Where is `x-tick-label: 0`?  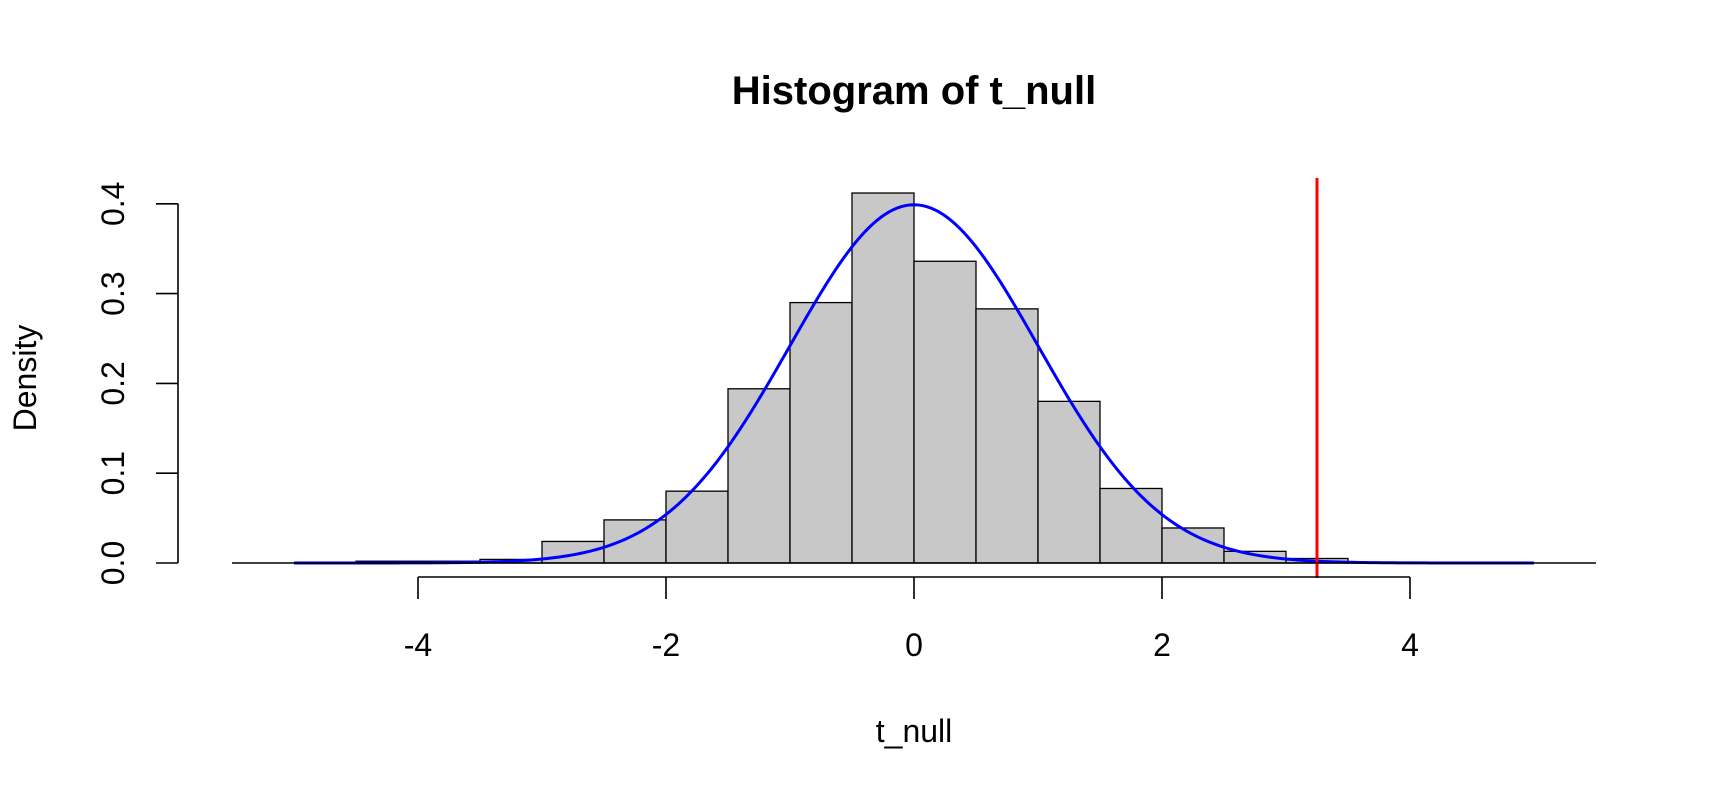 x-tick-label: 0 is located at coordinates (914, 645).